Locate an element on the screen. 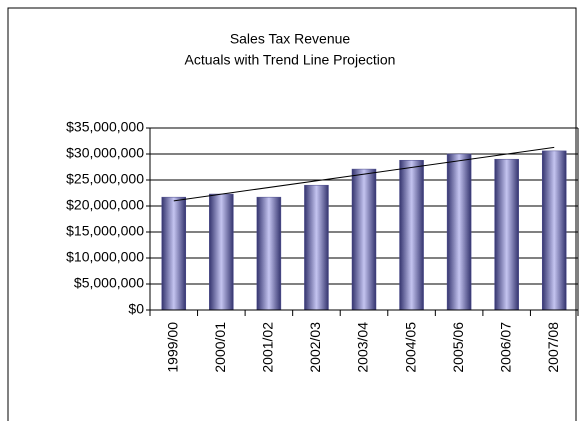  chart-subtitle: Actuals with Trend Line Projection is located at coordinates (290, 60).